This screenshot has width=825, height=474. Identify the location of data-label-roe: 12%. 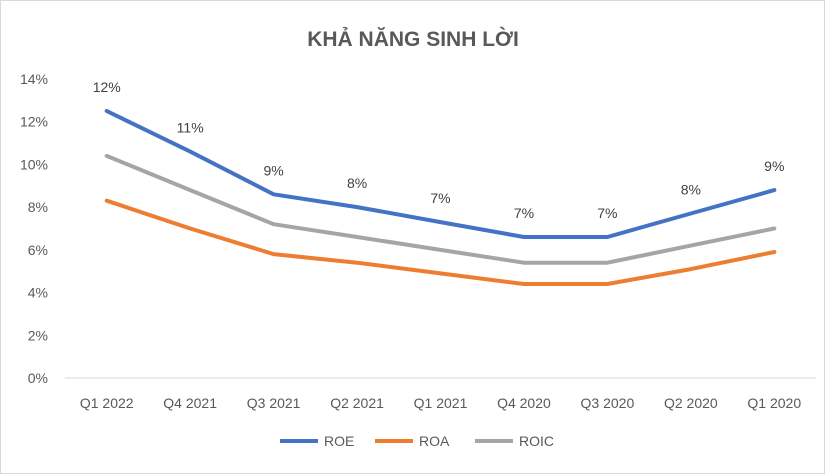
(107, 87).